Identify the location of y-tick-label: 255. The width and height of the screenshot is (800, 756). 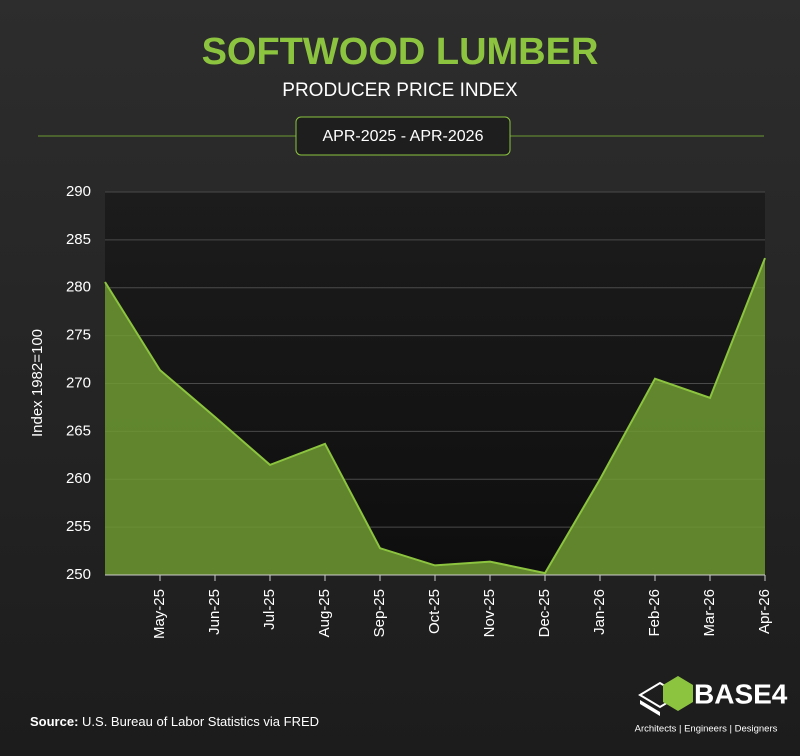
(78, 526).